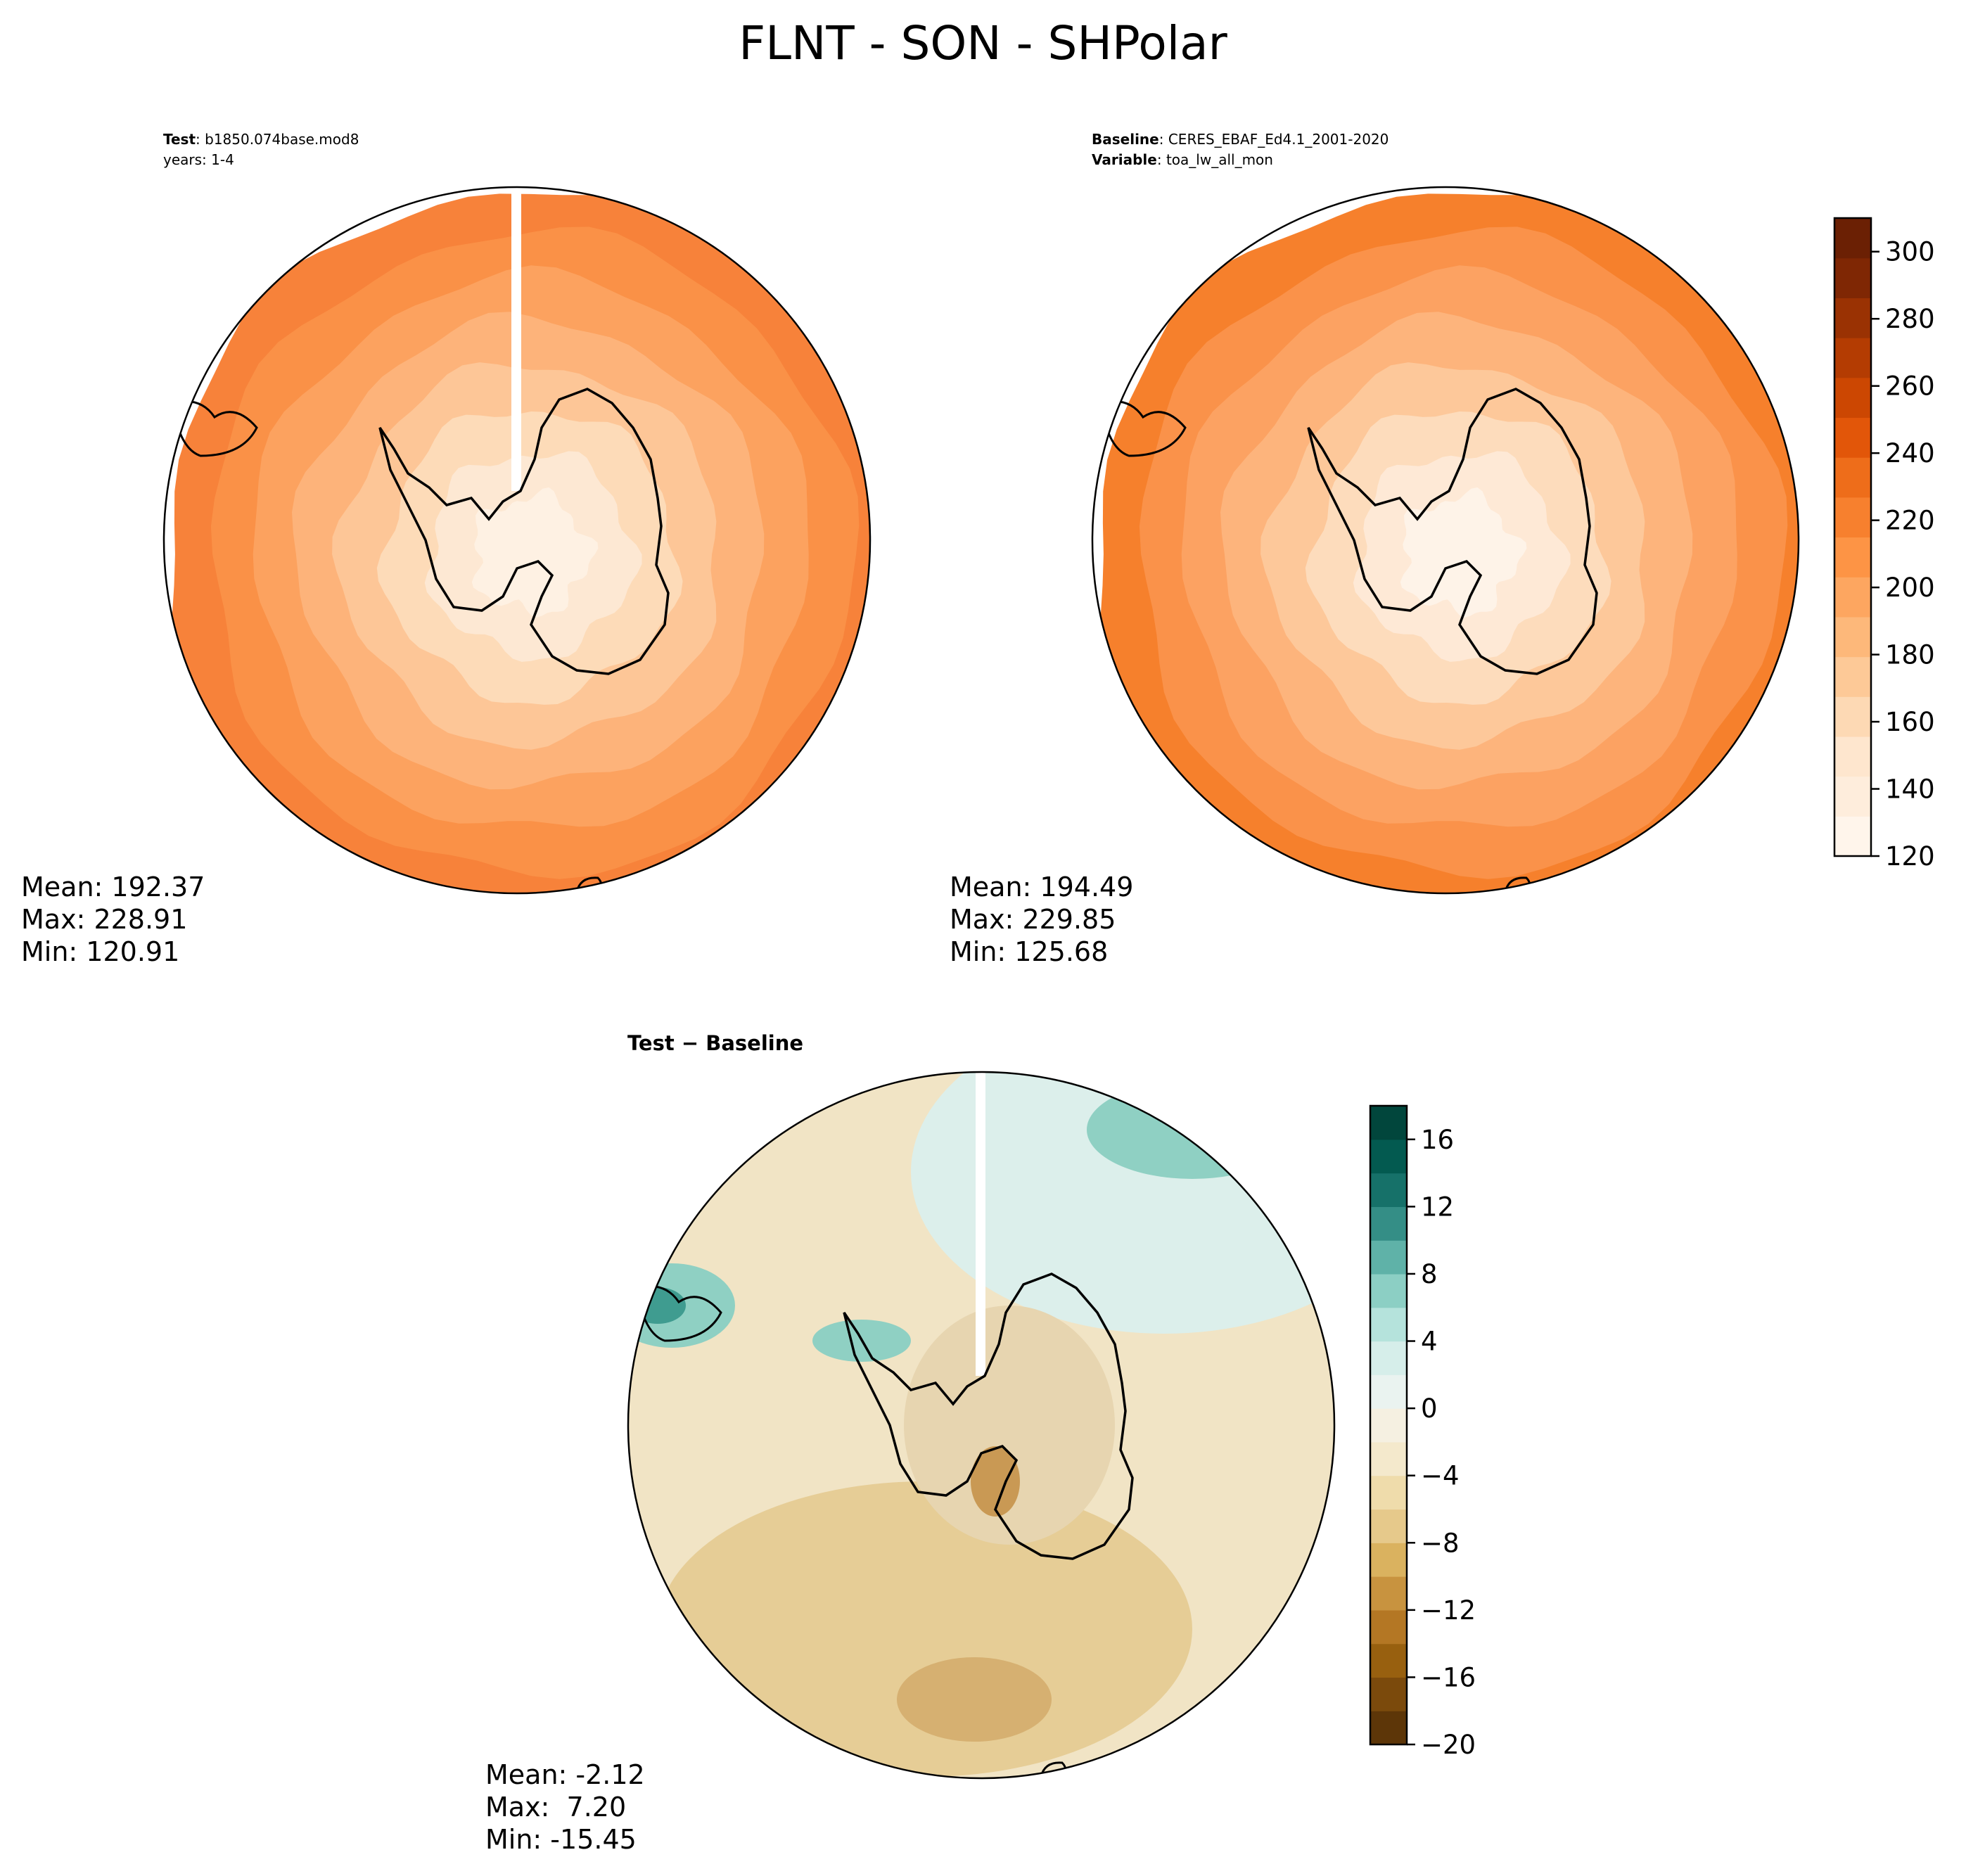 The height and width of the screenshot is (1876, 1966). I want to click on baseline-south-america-coast, so click(1143, 428).